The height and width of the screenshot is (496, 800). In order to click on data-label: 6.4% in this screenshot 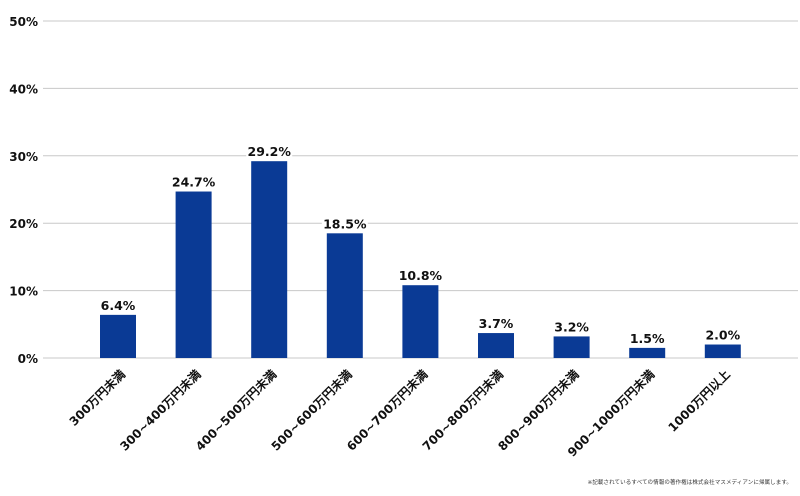, I will do `click(118, 305)`.